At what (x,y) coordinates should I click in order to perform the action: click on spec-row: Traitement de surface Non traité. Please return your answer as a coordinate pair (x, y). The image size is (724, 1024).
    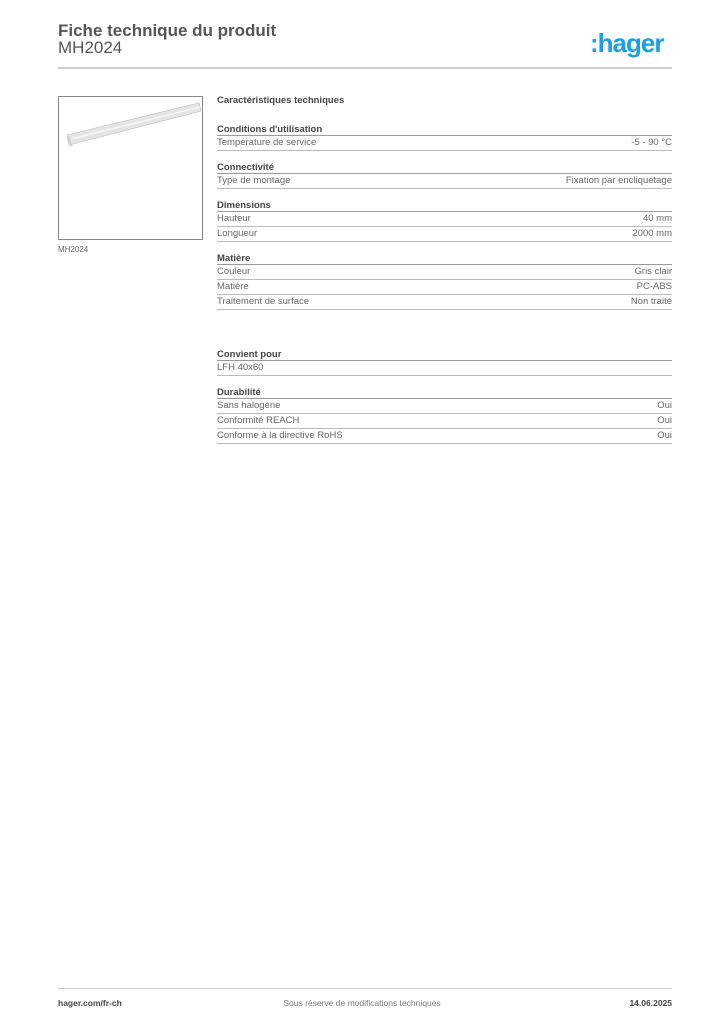
    Looking at the image, I should click on (444, 302).